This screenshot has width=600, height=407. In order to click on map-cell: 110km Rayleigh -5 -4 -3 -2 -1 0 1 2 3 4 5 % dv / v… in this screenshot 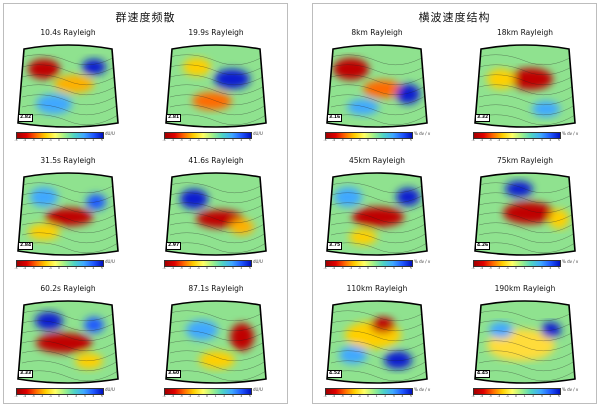, I will do `click(377, 344)`.